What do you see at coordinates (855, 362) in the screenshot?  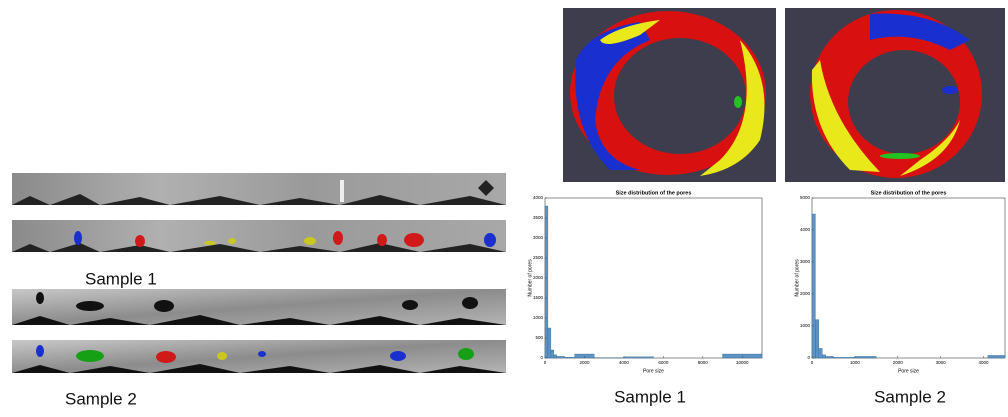 I see `x-tick-label: 1000` at bounding box center [855, 362].